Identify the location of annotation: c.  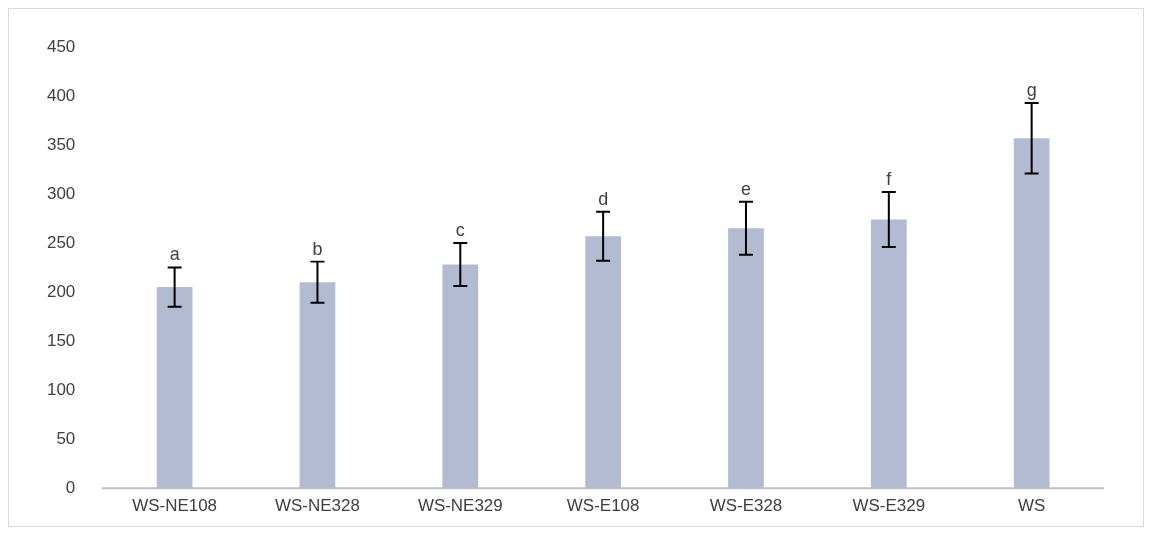
(460, 230).